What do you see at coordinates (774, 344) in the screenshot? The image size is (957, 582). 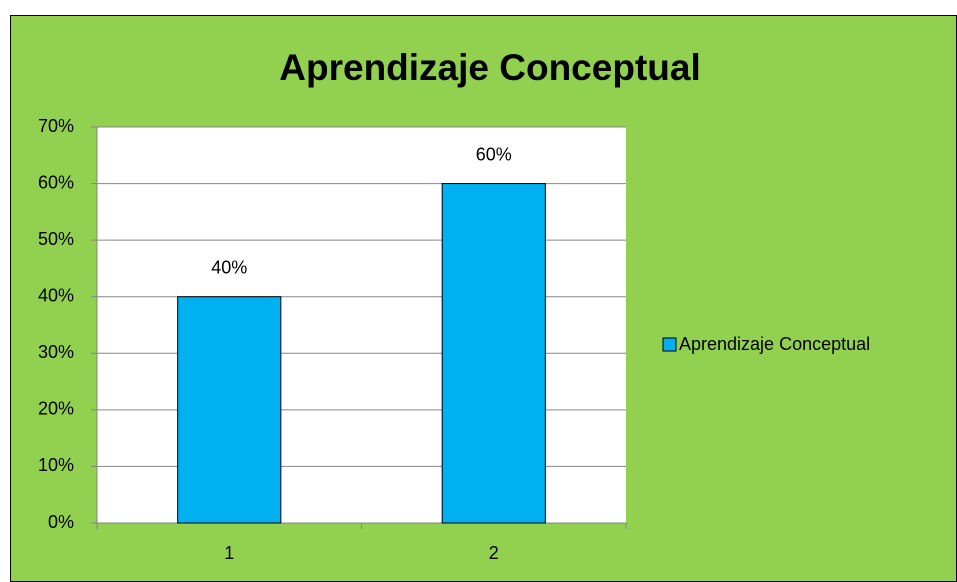 I see `legend-label: Aprendizaje Conceptual` at bounding box center [774, 344].